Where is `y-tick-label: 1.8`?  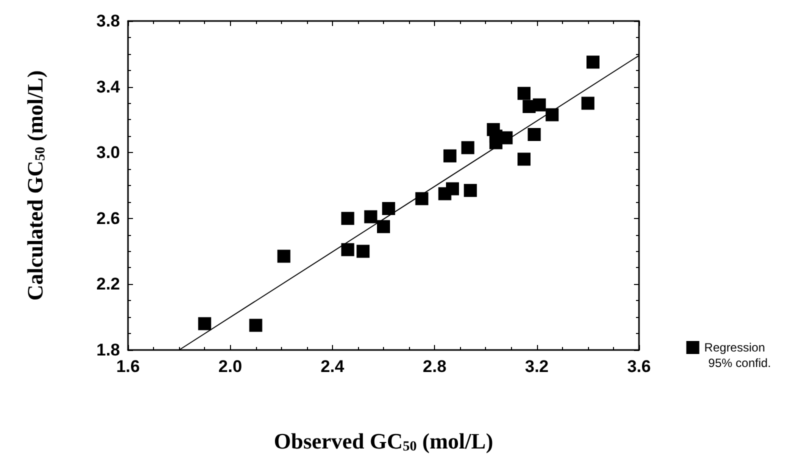 y-tick-label: 1.8 is located at coordinates (108, 350).